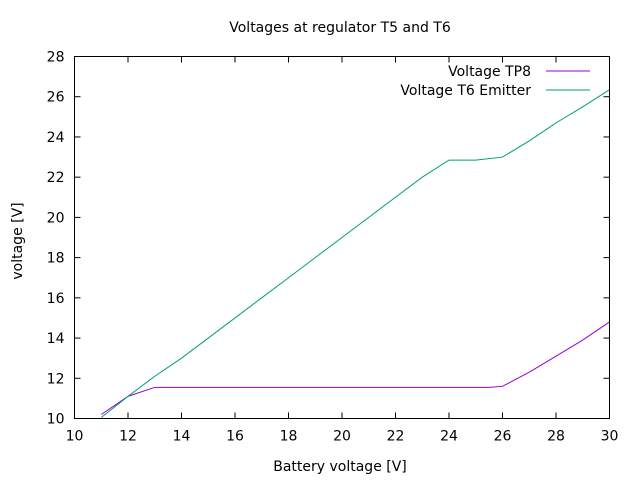 This screenshot has width=640, height=480. Describe the element at coordinates (56, 138) in the screenshot. I see `y-tick-label: 24` at that location.